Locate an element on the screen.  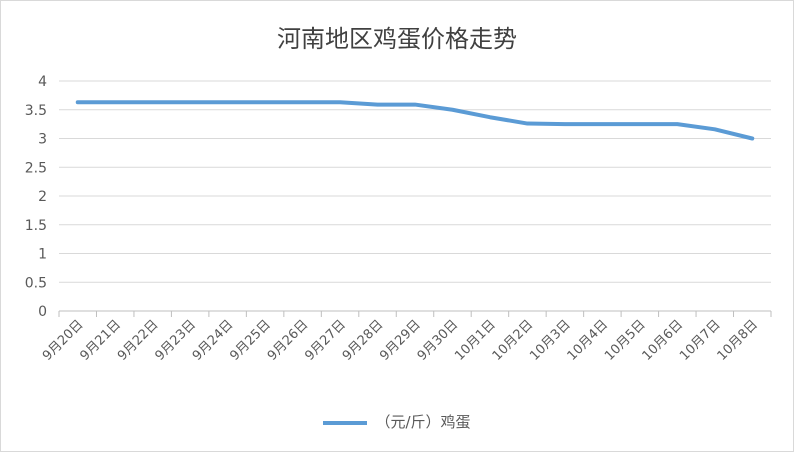
y-tick-label: 2 is located at coordinates (42, 197).